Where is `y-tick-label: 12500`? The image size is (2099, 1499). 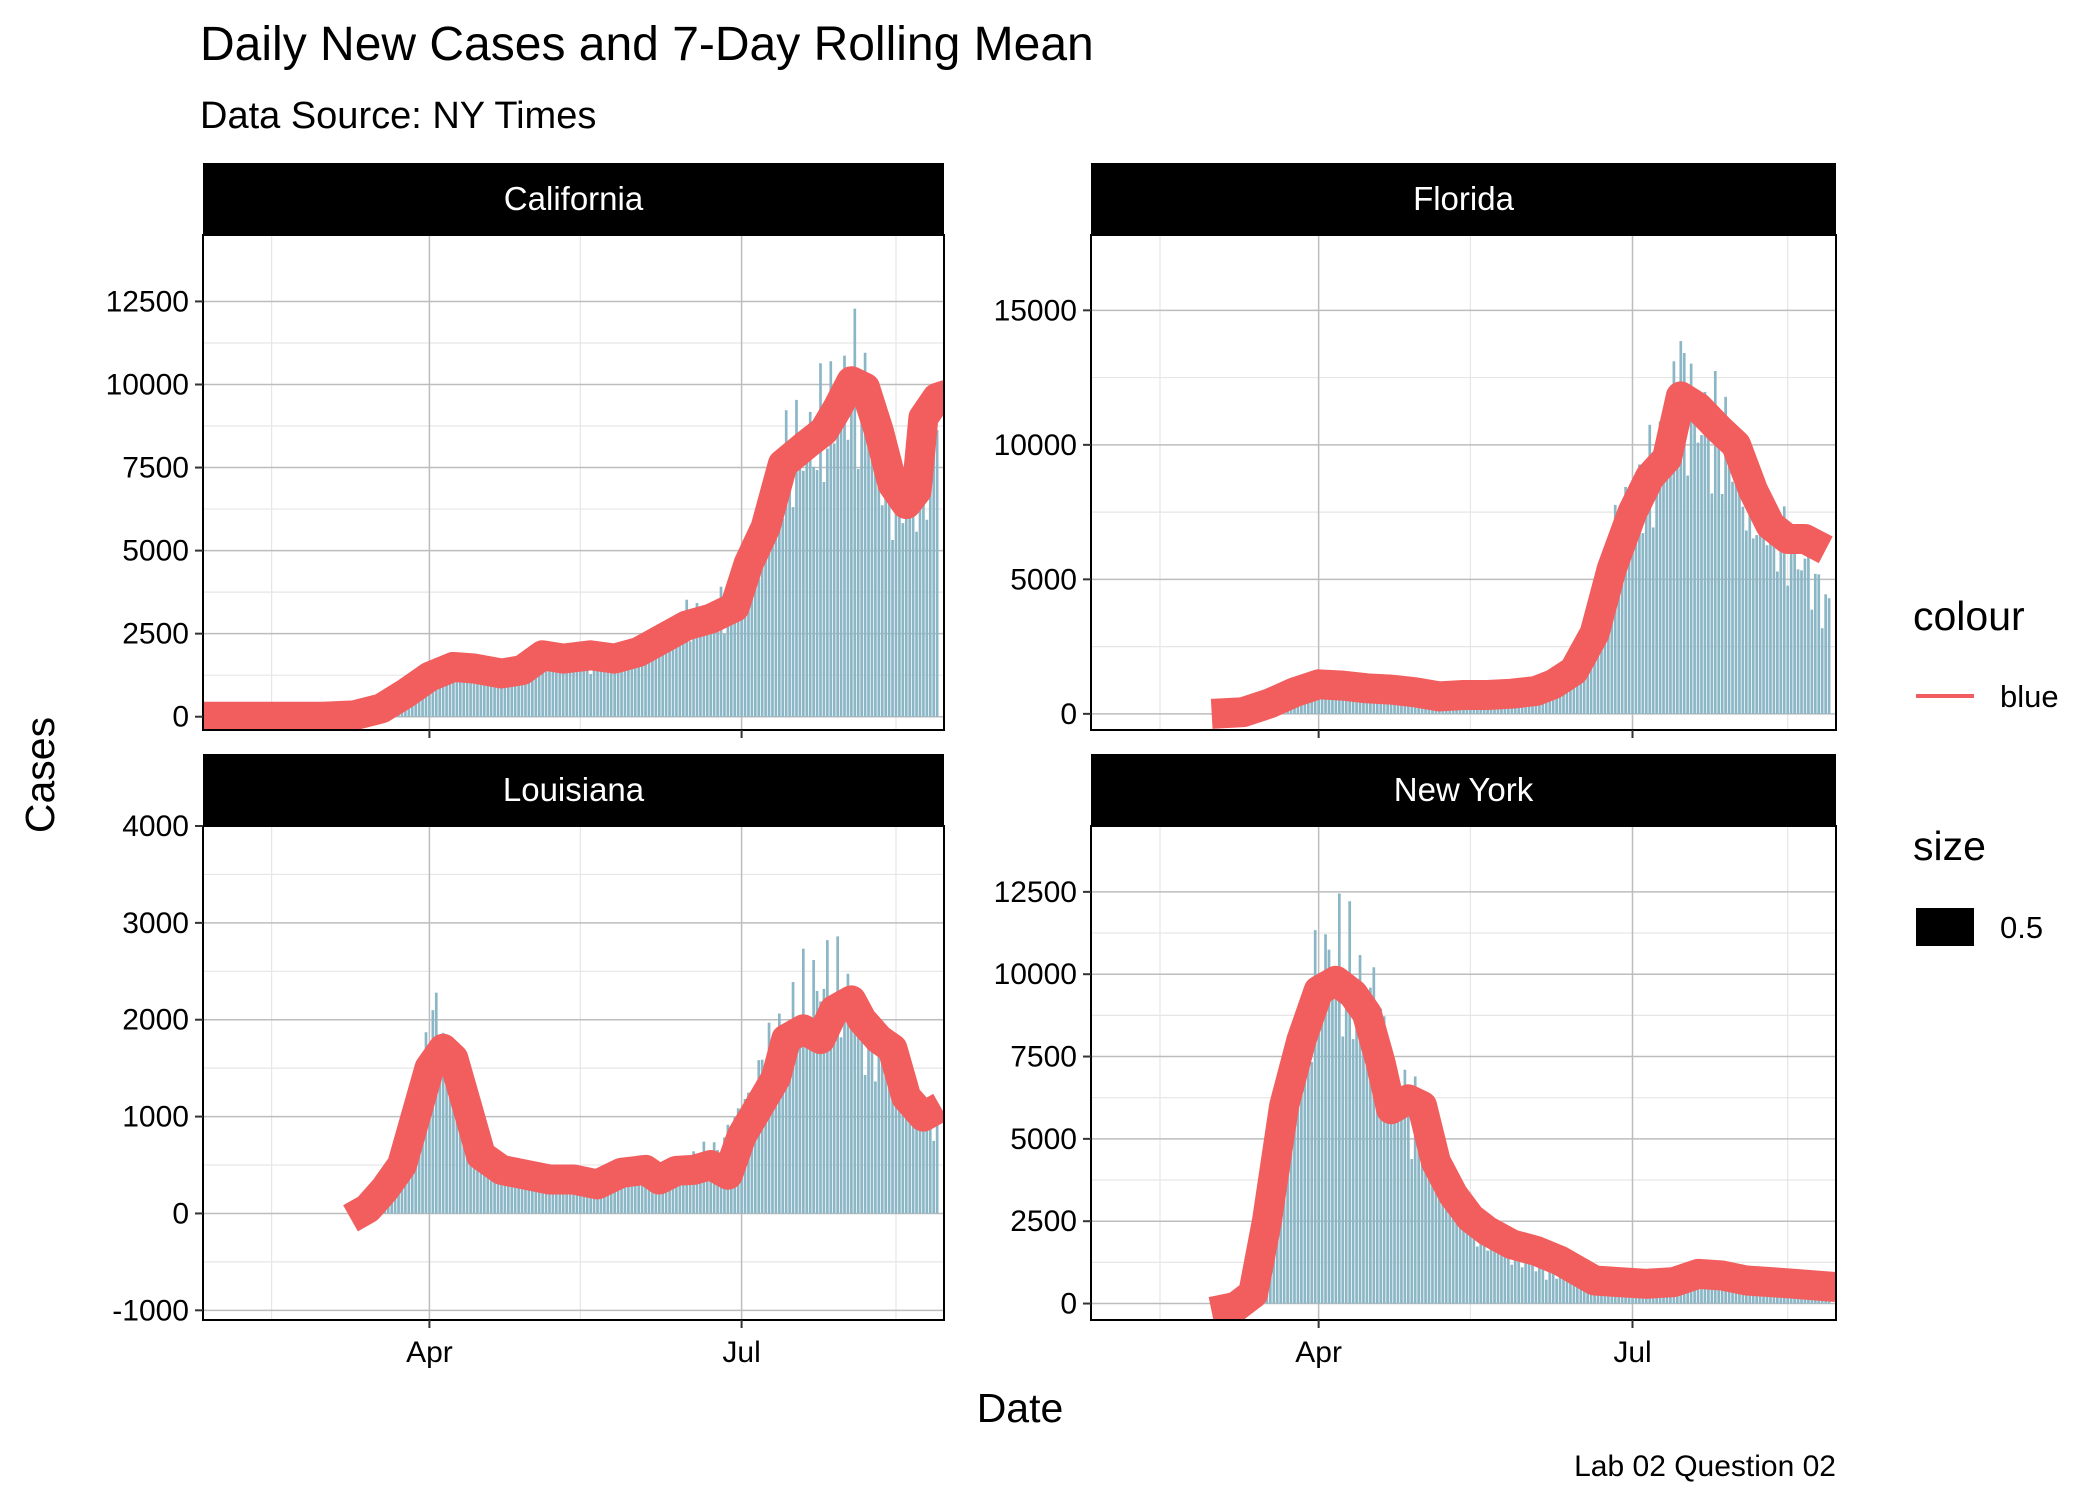
y-tick-label: 12500 is located at coordinates (1035, 892).